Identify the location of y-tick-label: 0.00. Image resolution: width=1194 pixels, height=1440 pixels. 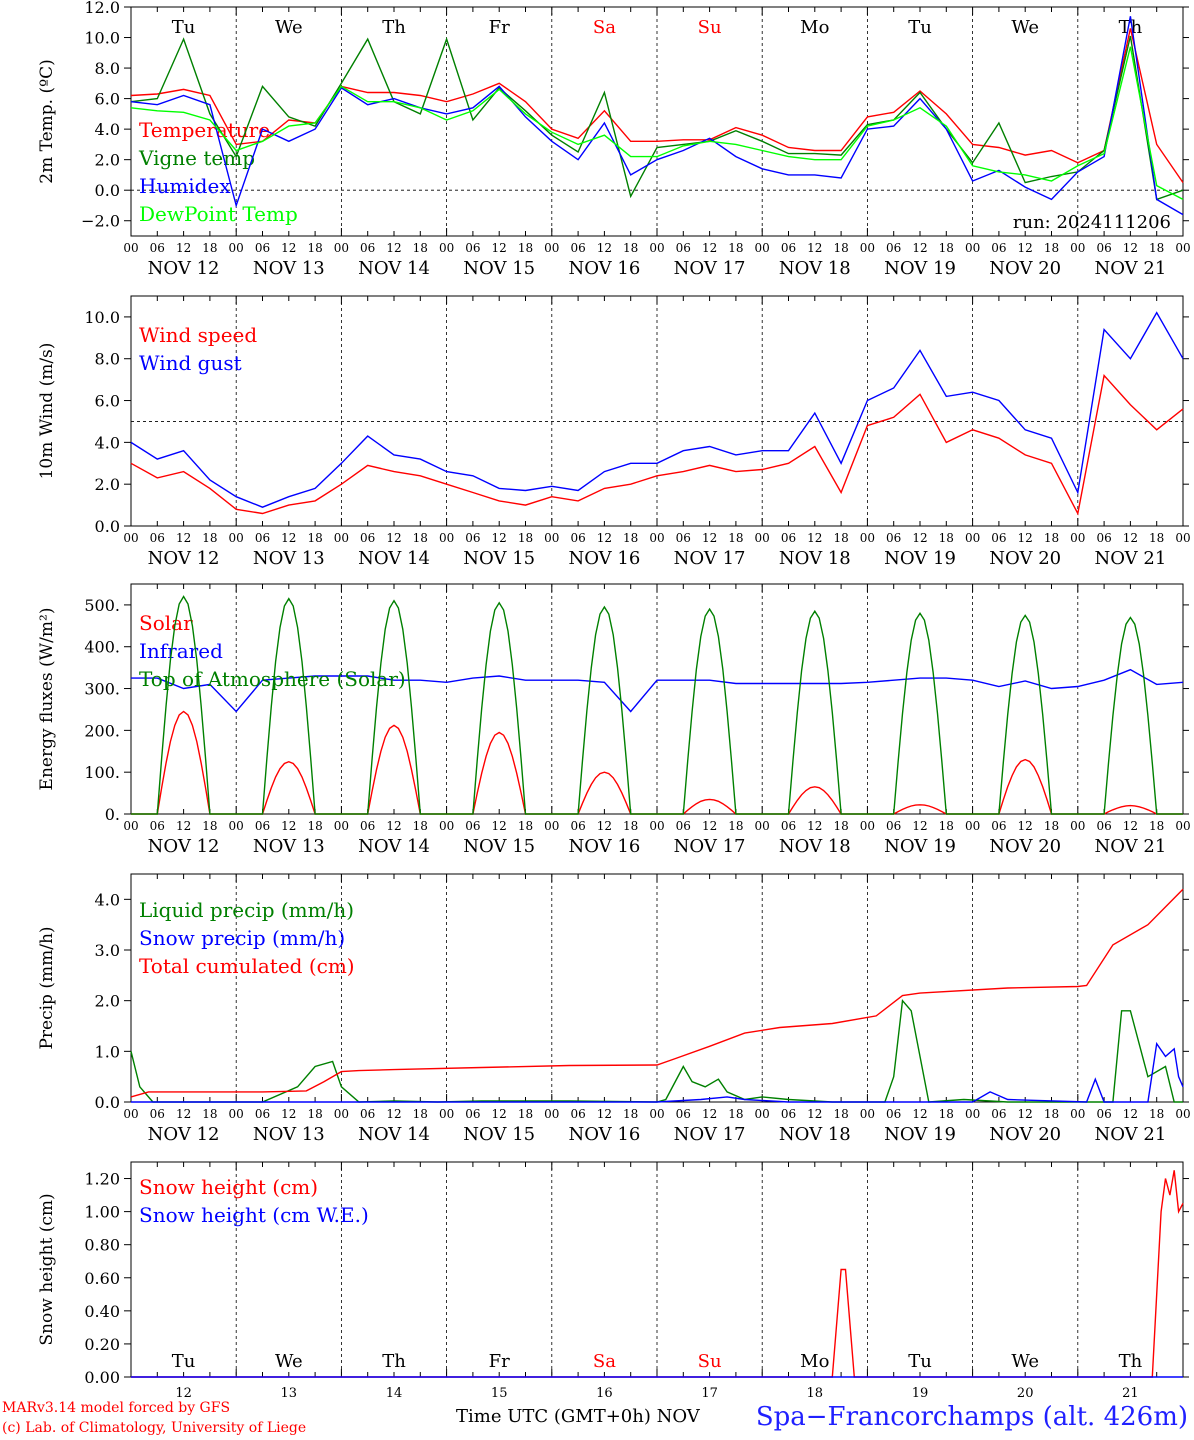
(102, 1377).